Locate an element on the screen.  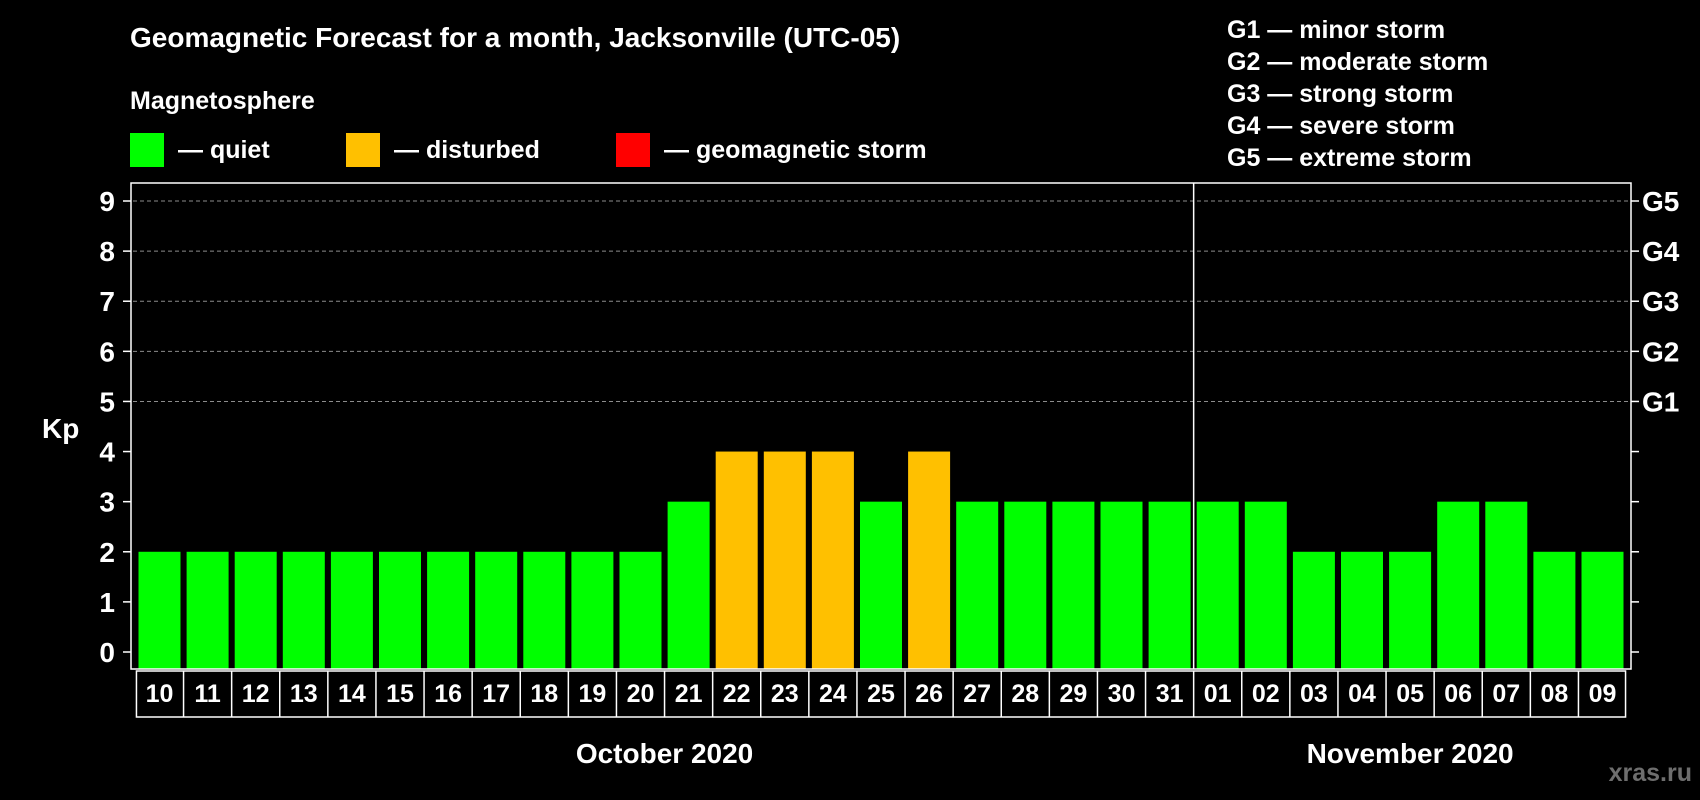
x-tick-label-29: 29 is located at coordinates (1073, 694).